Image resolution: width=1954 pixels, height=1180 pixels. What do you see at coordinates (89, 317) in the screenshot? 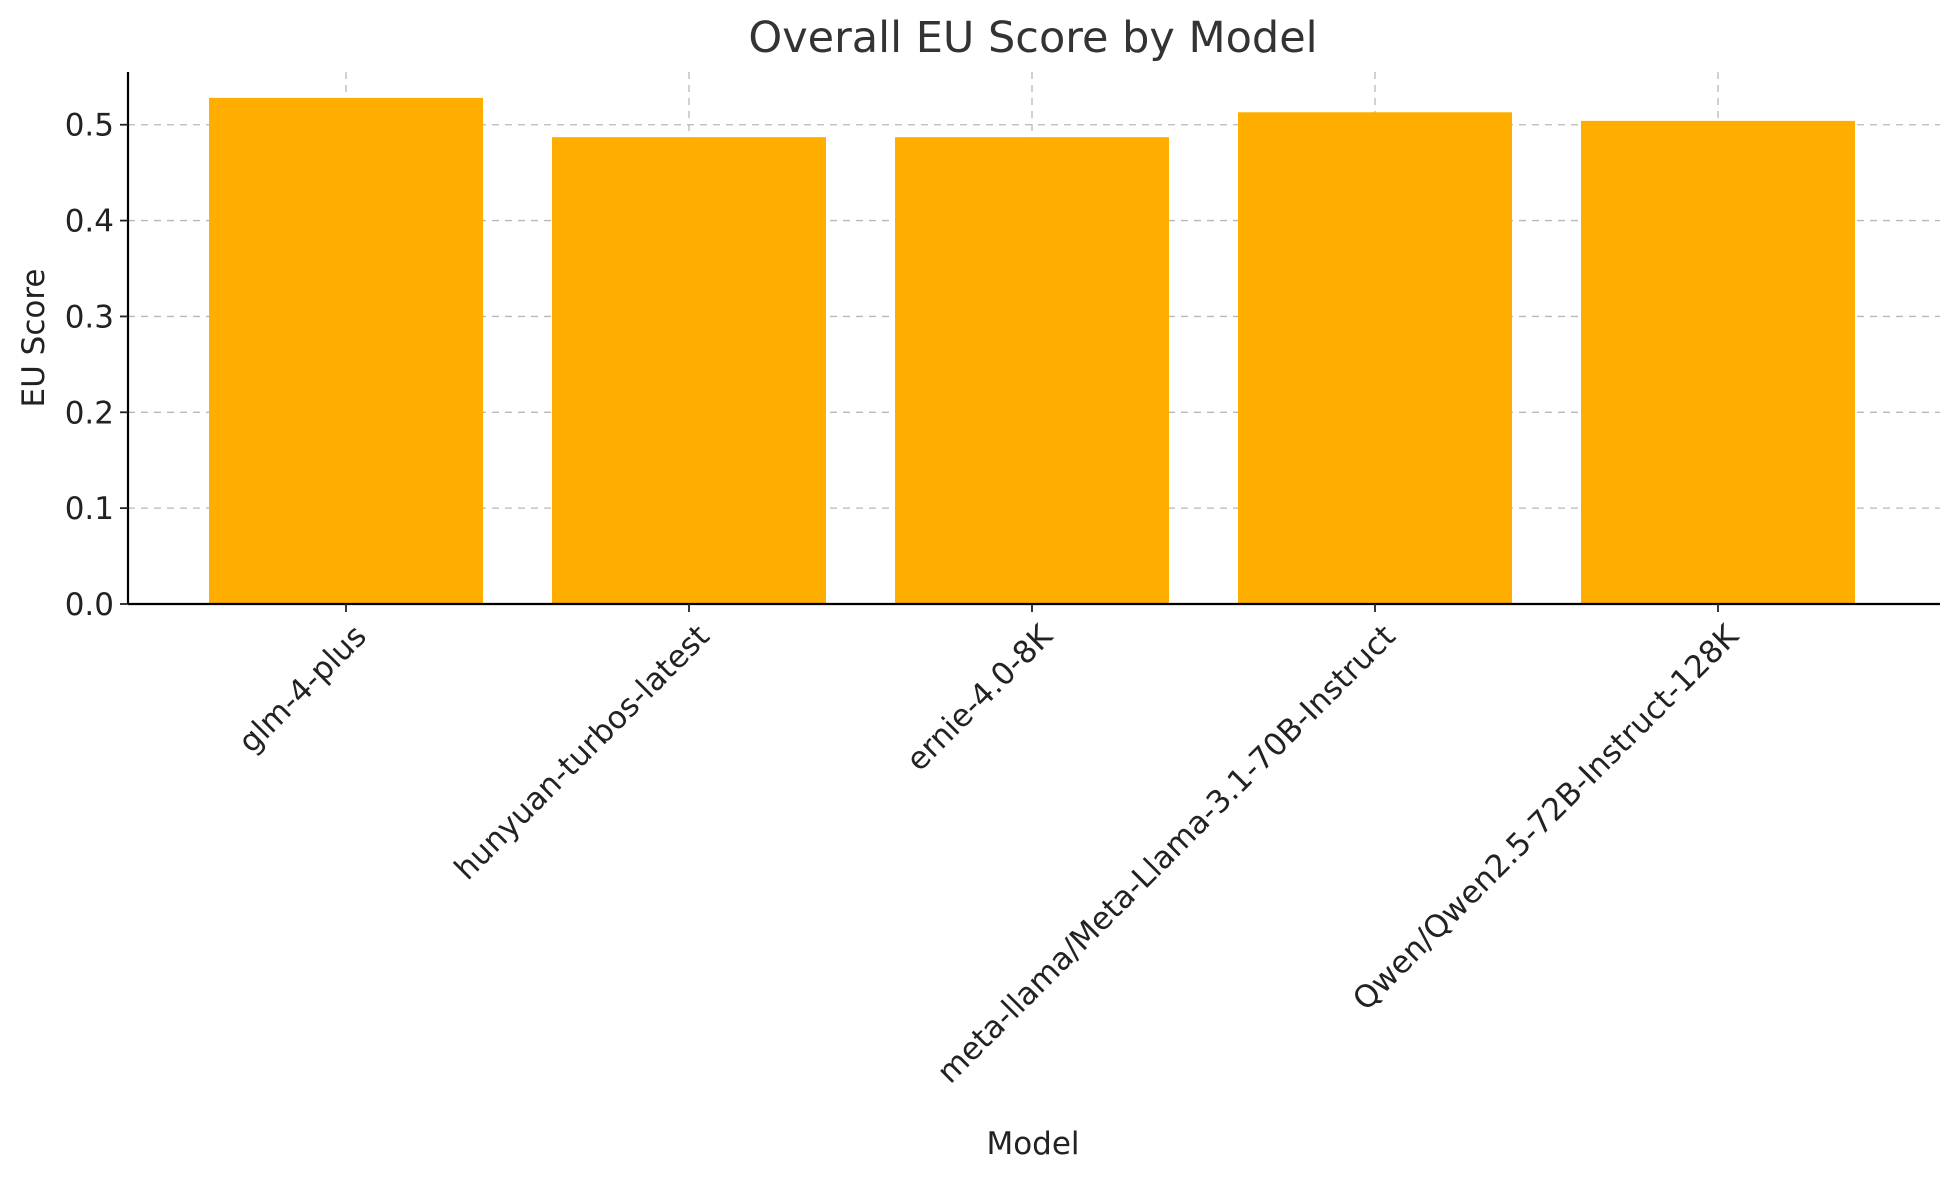
I see `y-tick-label-3: 0.3` at bounding box center [89, 317].